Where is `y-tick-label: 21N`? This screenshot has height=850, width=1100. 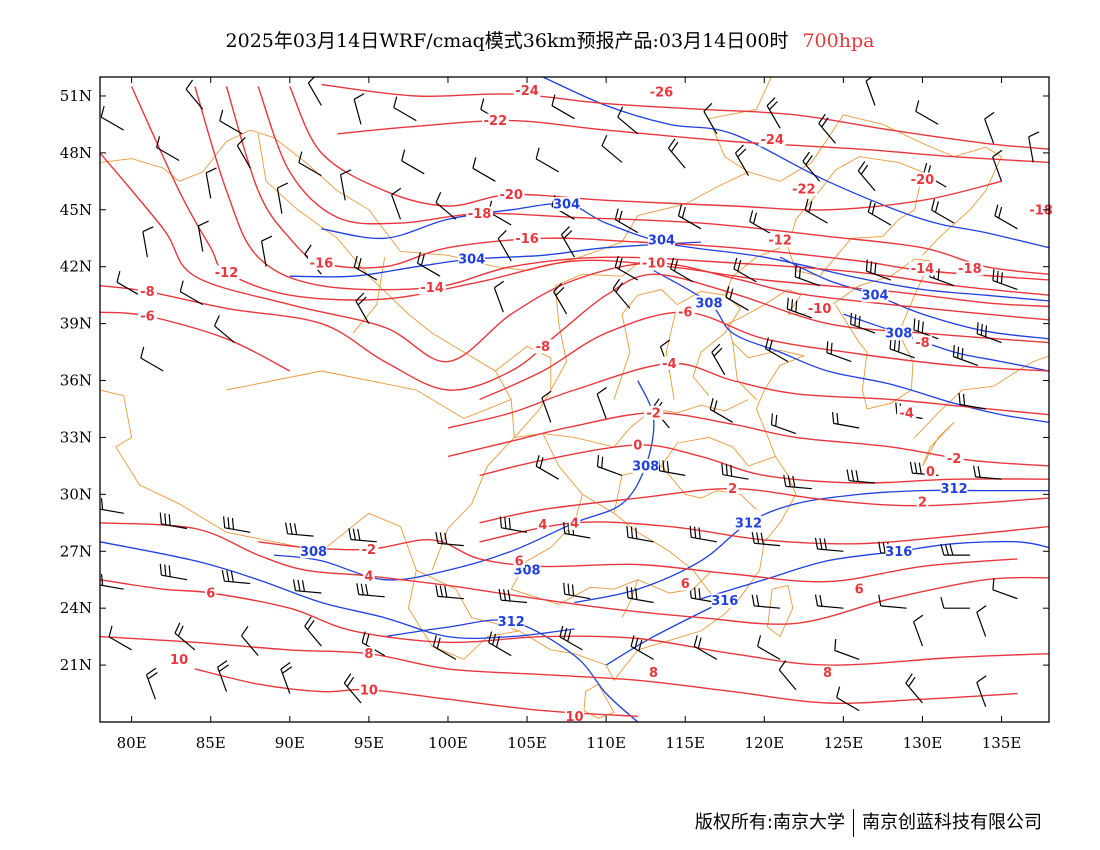 y-tick-label: 21N is located at coordinates (76, 665).